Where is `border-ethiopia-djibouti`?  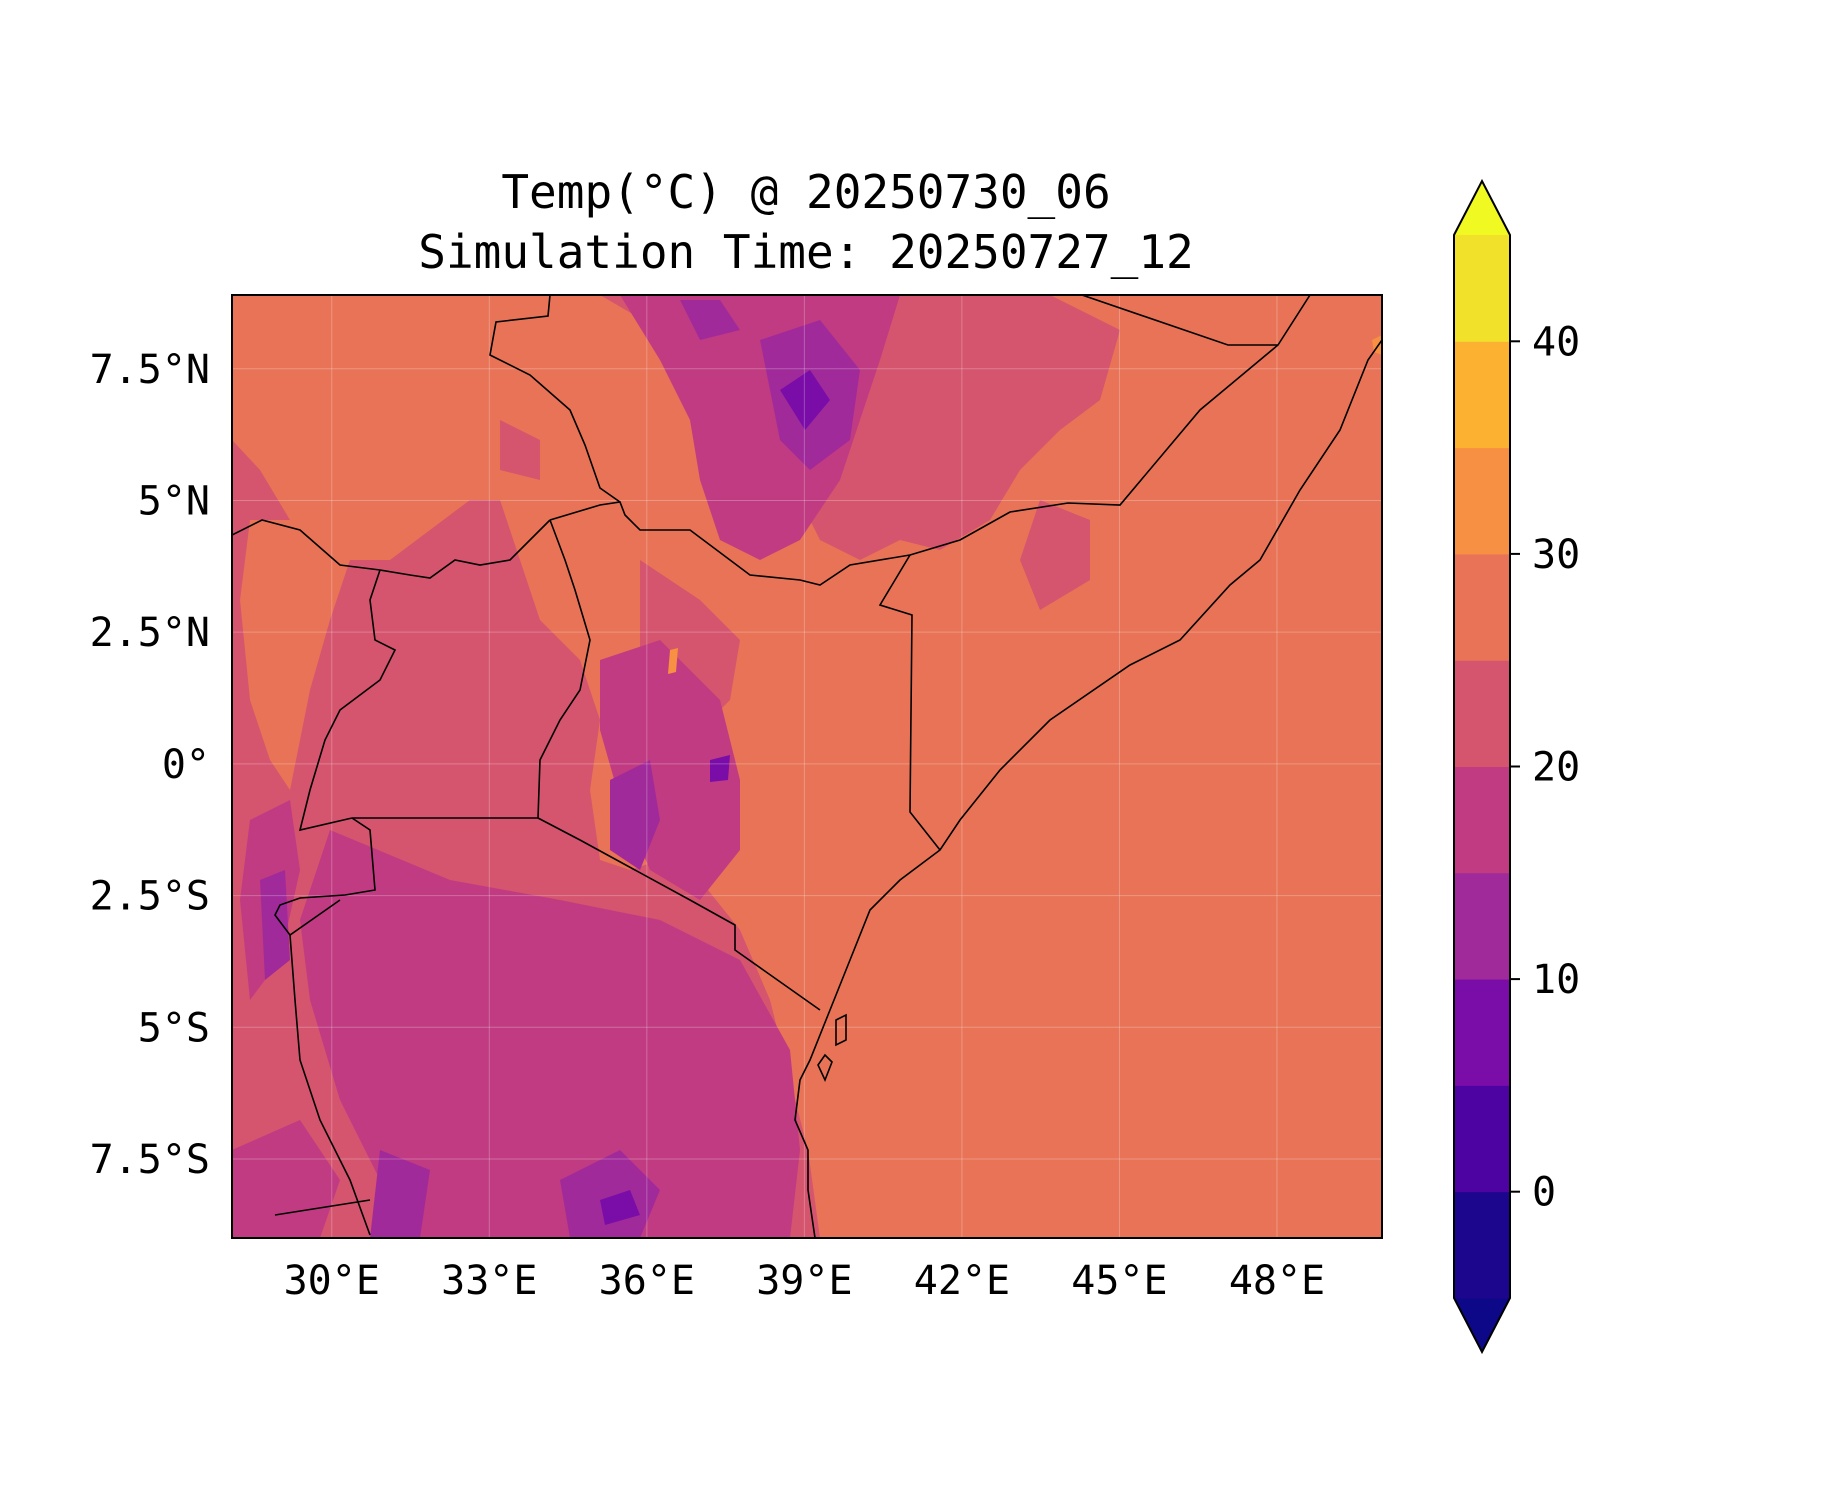 border-ethiopia-djibouti is located at coordinates (1179, 320).